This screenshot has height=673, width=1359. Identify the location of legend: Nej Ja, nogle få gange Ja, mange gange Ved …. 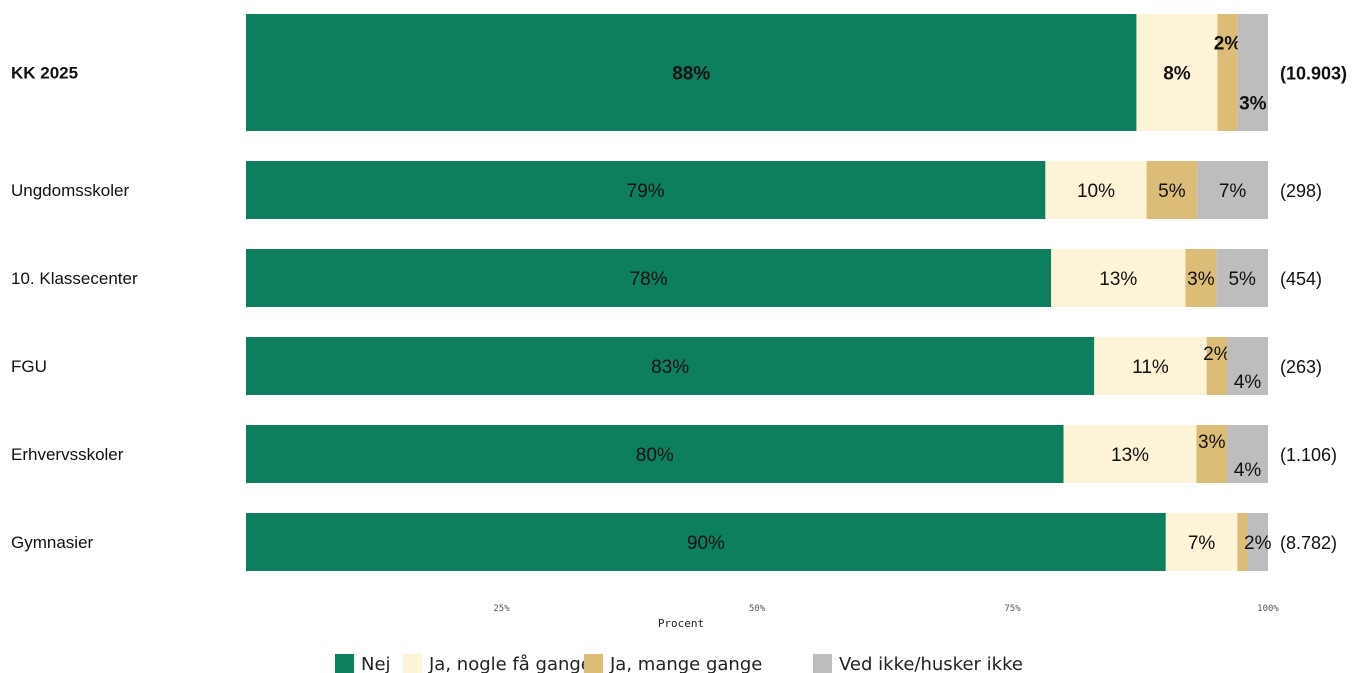
(679, 663).